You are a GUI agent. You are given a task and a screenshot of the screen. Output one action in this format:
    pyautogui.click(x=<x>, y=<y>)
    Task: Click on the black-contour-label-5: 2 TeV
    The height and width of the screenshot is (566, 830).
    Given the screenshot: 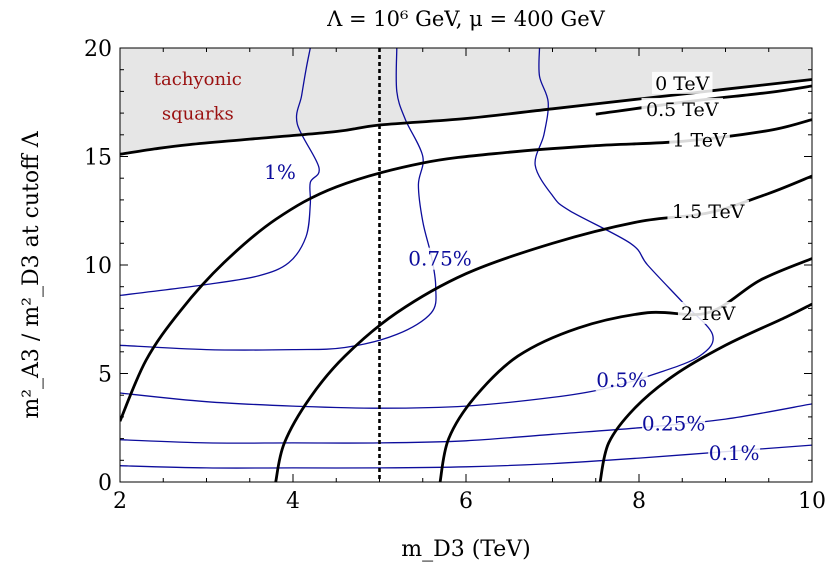 What is the action you would take?
    pyautogui.click(x=708, y=314)
    